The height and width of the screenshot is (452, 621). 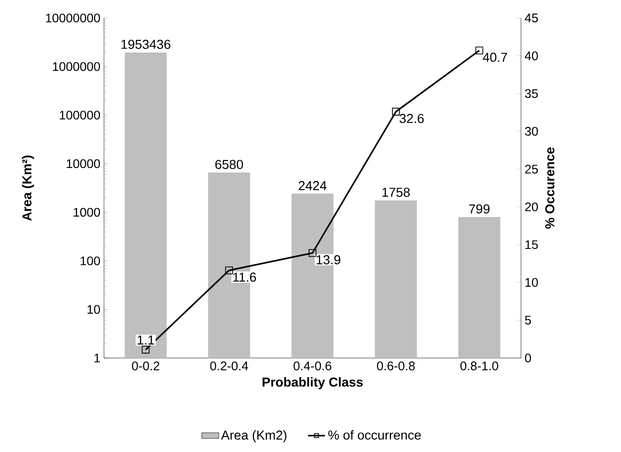 What do you see at coordinates (313, 366) in the screenshot?
I see `x-tick-label: 0.4-0.6` at bounding box center [313, 366].